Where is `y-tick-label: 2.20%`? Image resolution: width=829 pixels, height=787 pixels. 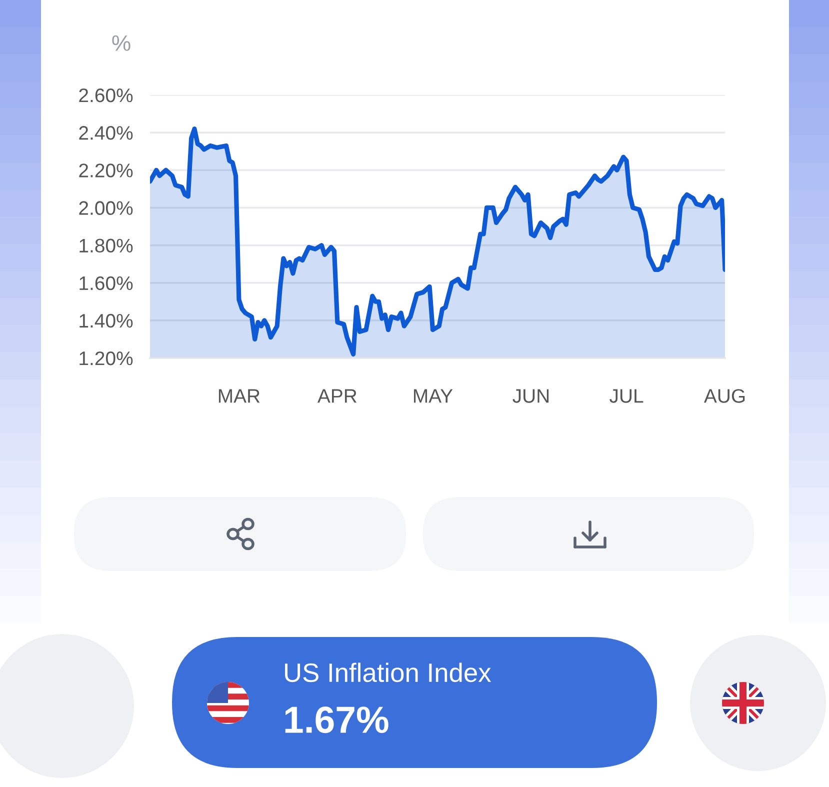
y-tick-label: 2.20% is located at coordinates (106, 171).